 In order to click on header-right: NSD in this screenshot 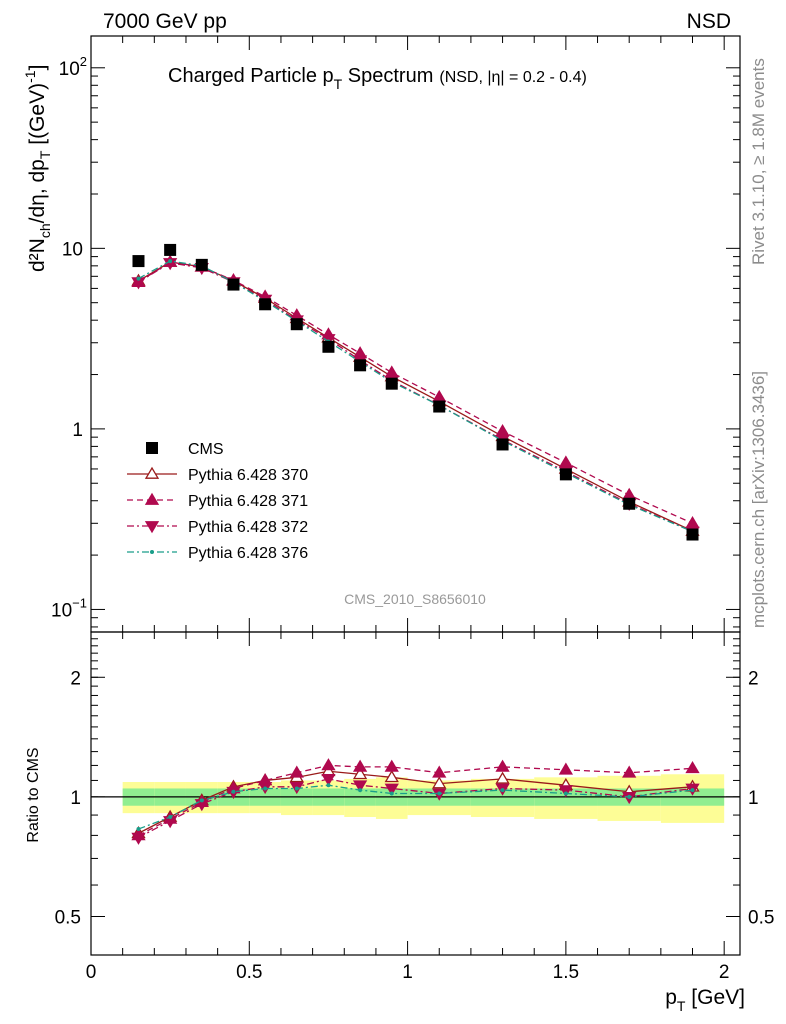, I will do `click(709, 21)`.